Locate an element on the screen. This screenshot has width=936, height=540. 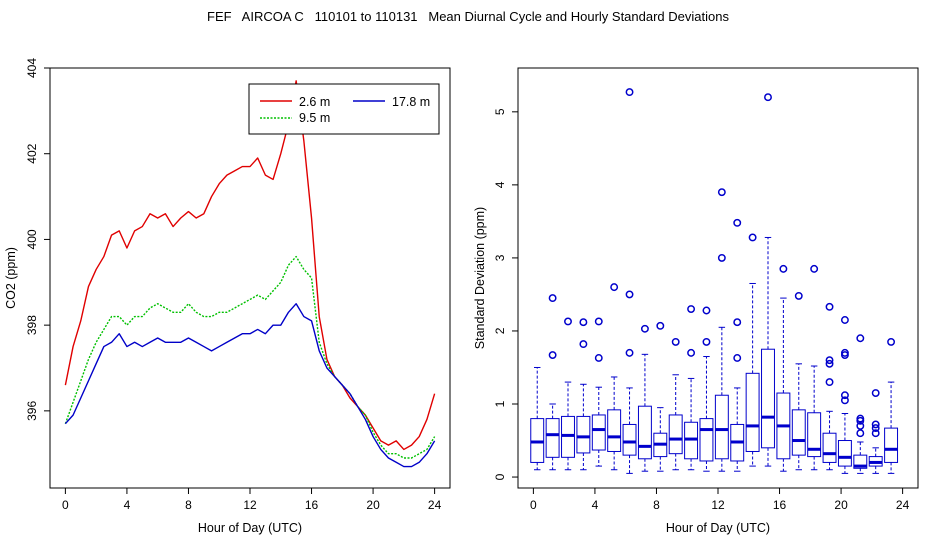
left-y-tick-label: 402 is located at coordinates (32, 153).